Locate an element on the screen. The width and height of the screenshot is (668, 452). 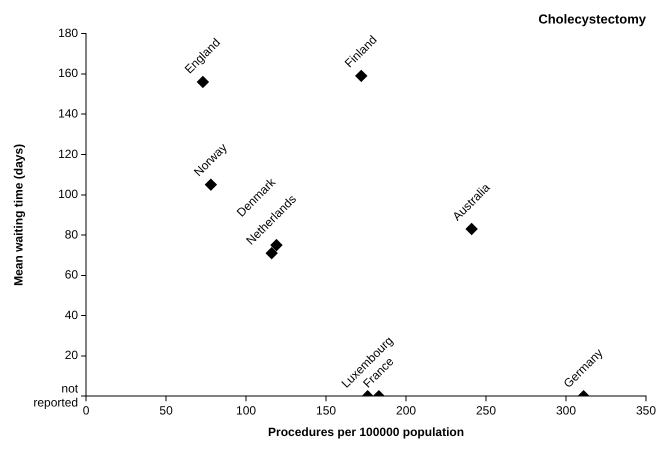
y-axis-title: Mean waiting time (days) is located at coordinates (19, 215).